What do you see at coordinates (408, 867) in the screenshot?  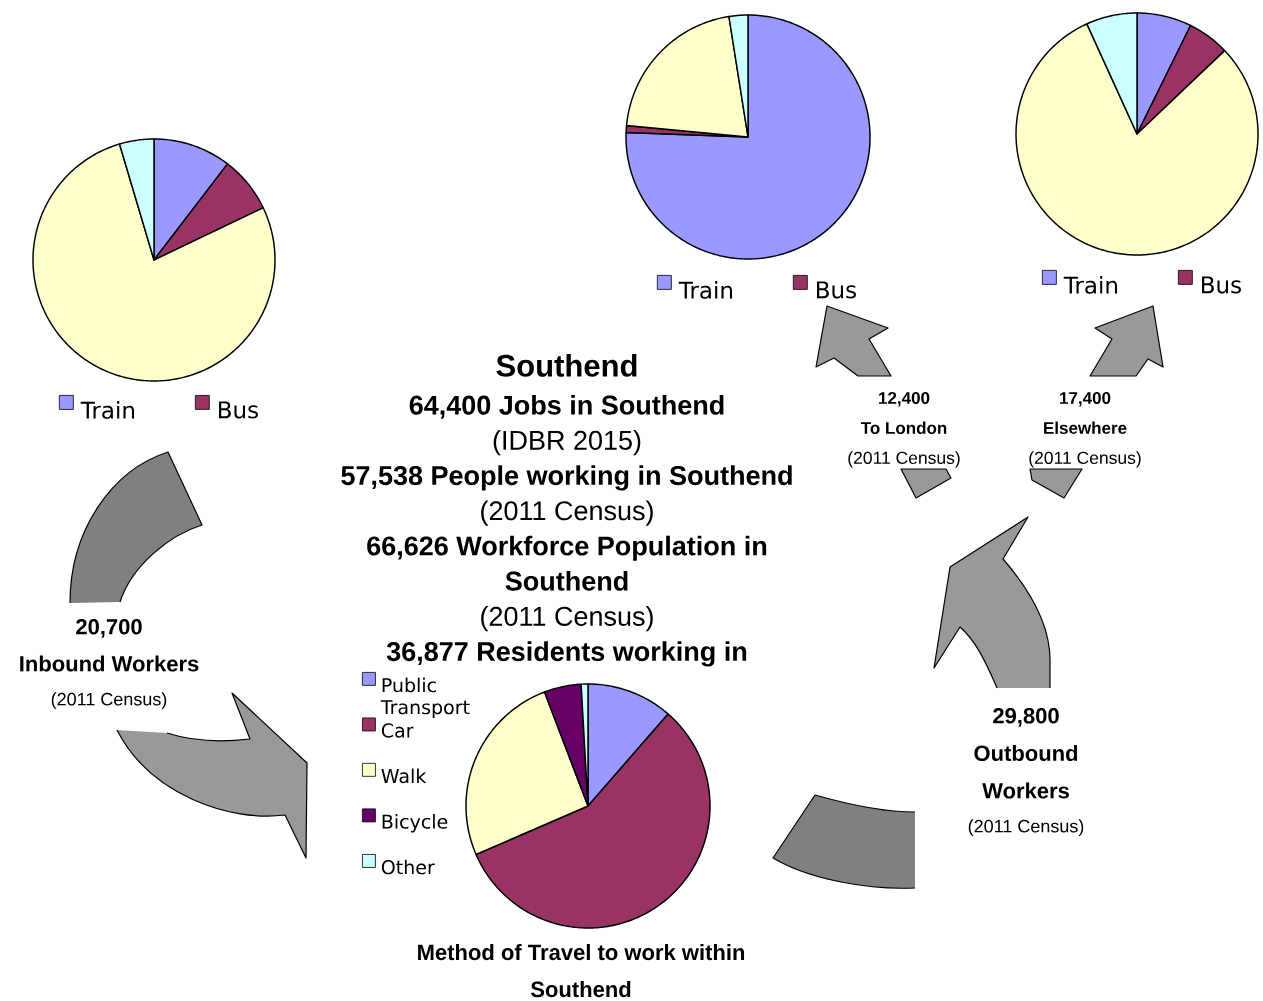 I see `legend-label: Other` at bounding box center [408, 867].